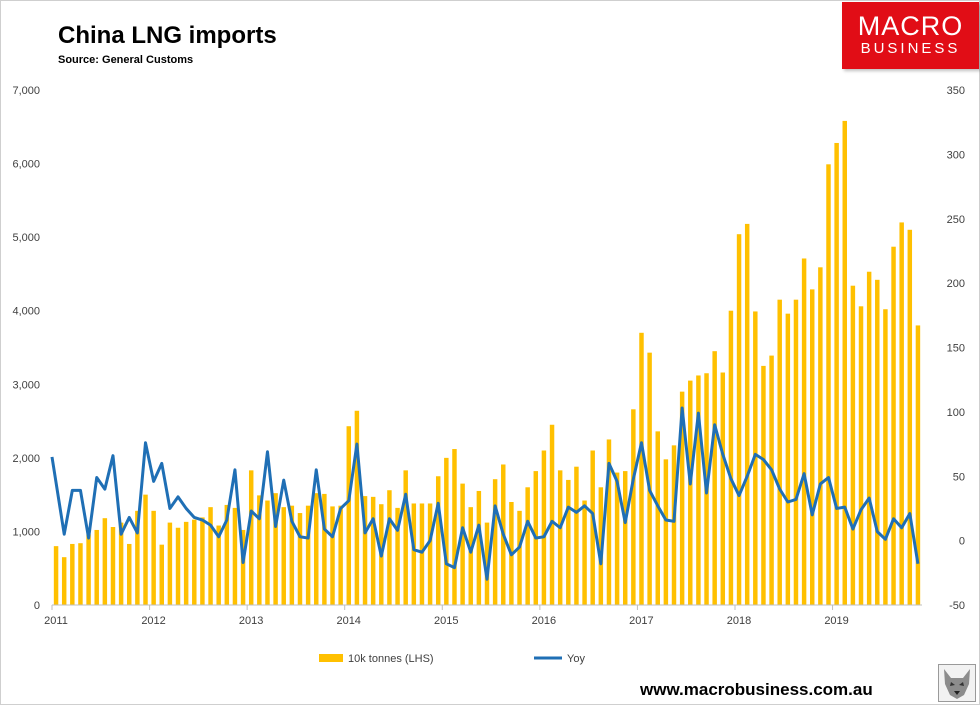 This screenshot has height=705, width=980. Describe the element at coordinates (126, 60) in the screenshot. I see `chart-subtitle: Source: General Customs` at that location.